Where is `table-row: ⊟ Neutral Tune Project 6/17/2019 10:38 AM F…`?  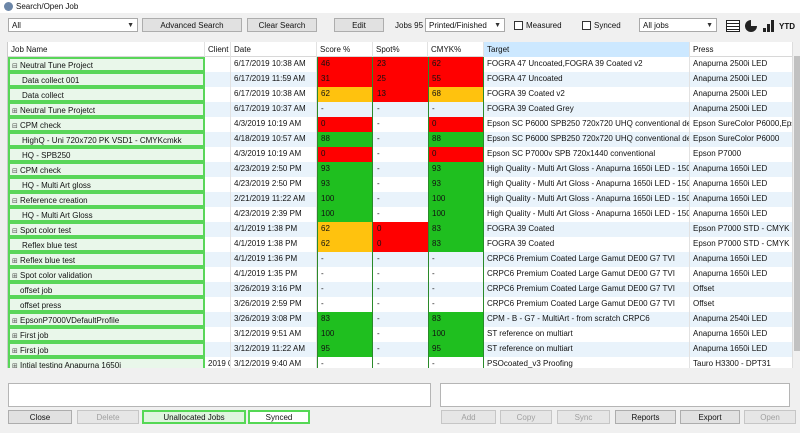 table-row: ⊟ Neutral Tune Project 6/17/2019 10:38 AM F… is located at coordinates (400, 64).